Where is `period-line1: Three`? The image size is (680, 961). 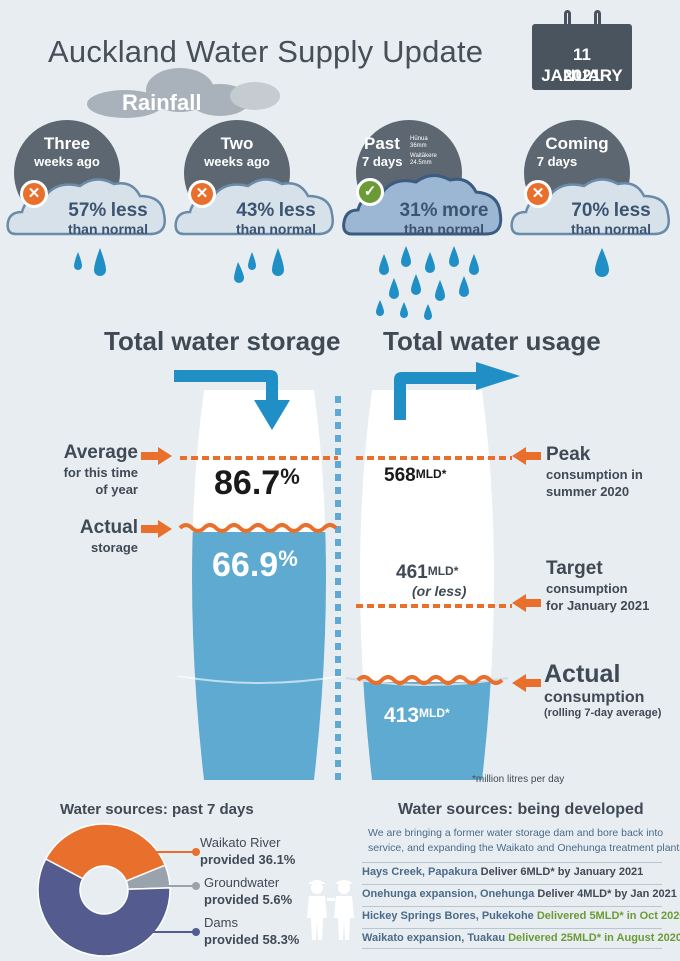
period-line1: Three is located at coordinates (67, 143).